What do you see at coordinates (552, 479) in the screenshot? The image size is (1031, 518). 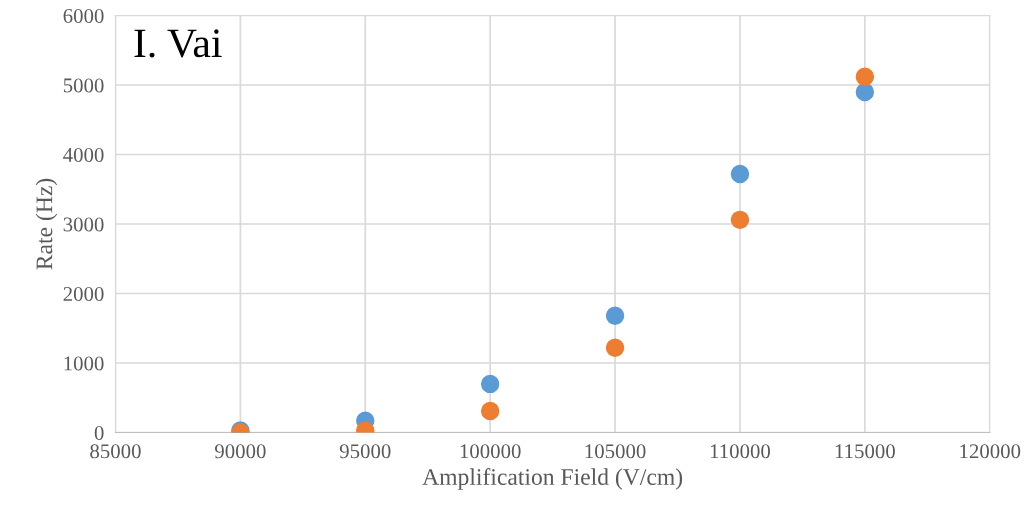 I see `x-axis-title: Amplification Field (V/cm)` at bounding box center [552, 479].